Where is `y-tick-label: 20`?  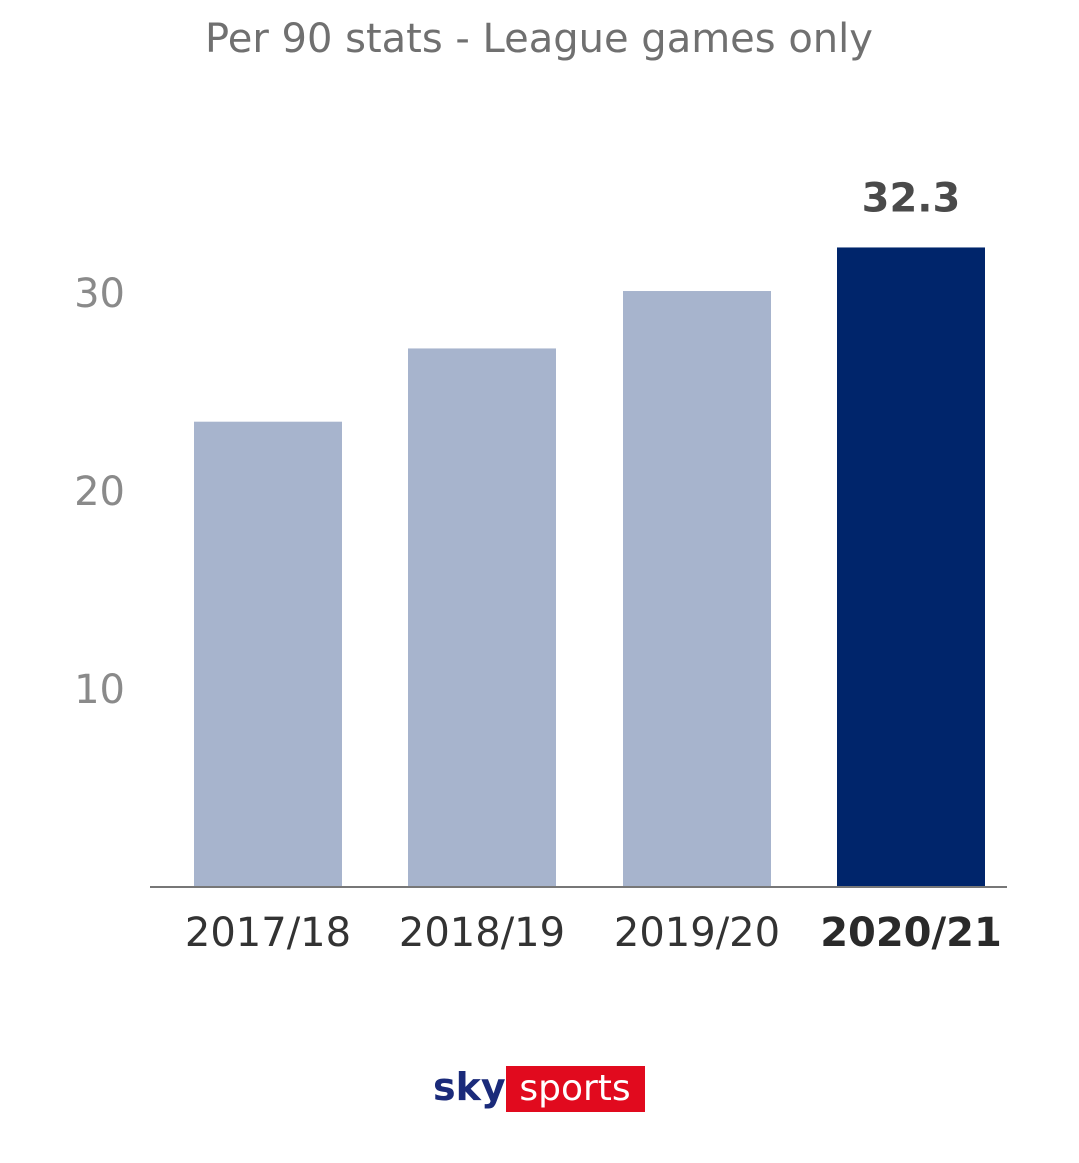
y-tick-label: 20 is located at coordinates (99, 492).